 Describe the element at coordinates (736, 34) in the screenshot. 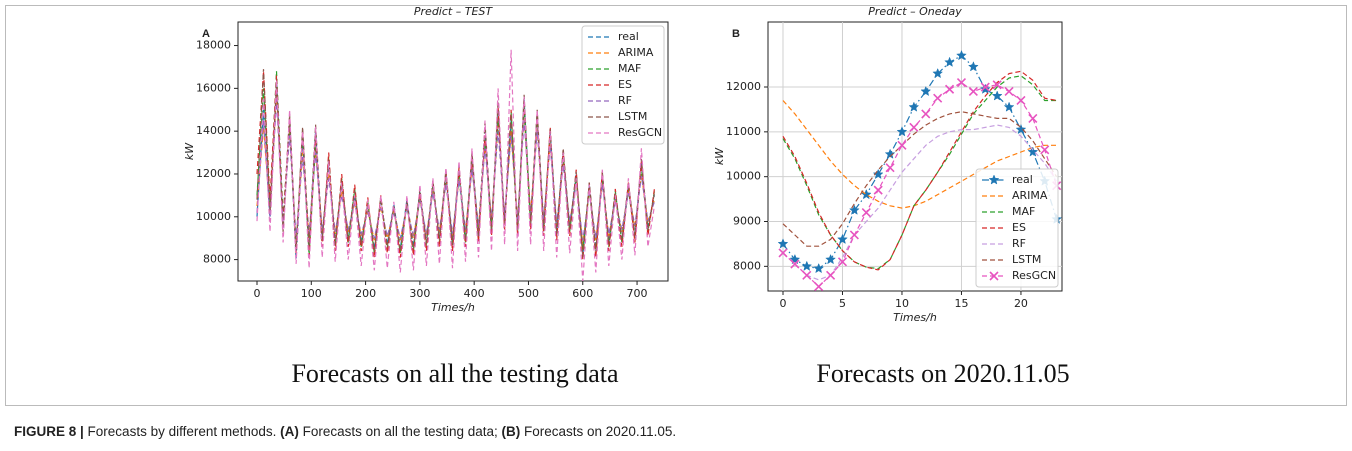

I see `panel-label: B` at that location.